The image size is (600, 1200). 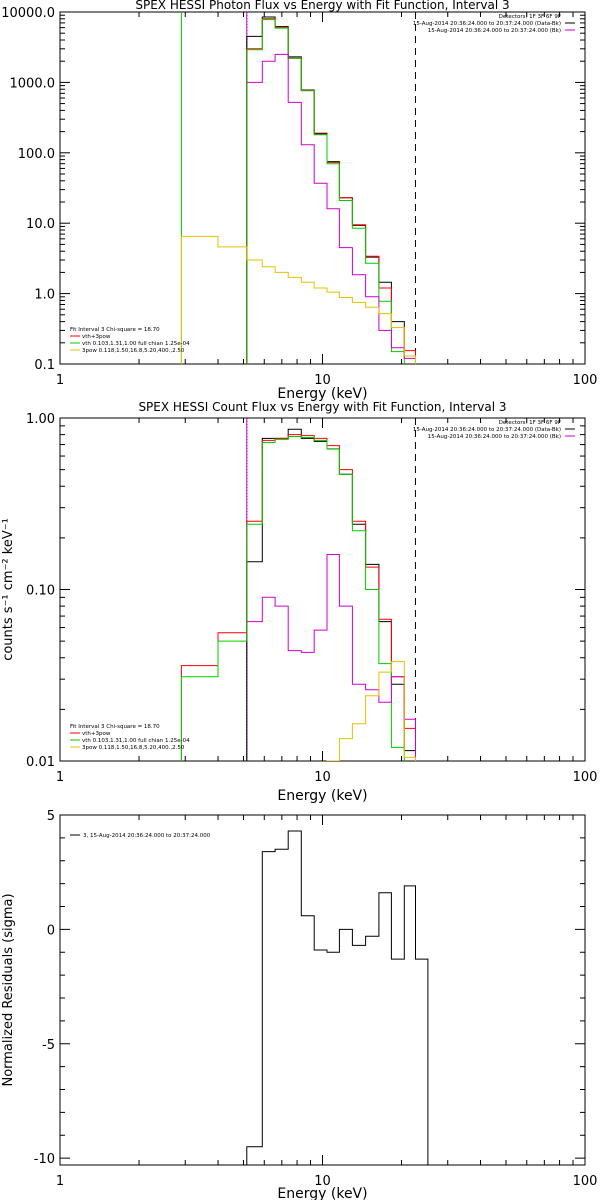 I want to click on y-tick-label: 10000.0, so click(x=28, y=13).